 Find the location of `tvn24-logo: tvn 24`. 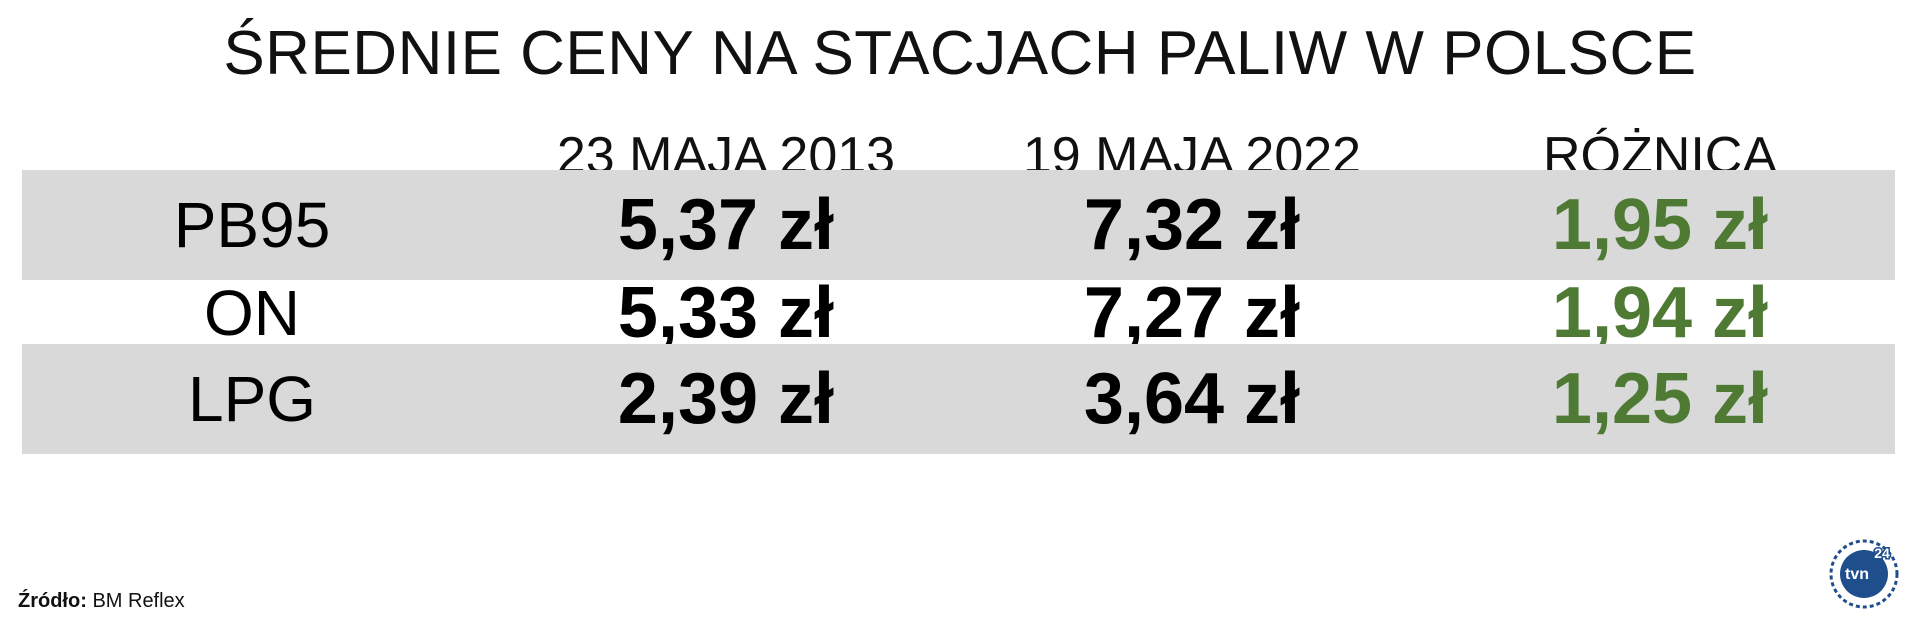

tvn24-logo: tvn 24 is located at coordinates (1864, 574).